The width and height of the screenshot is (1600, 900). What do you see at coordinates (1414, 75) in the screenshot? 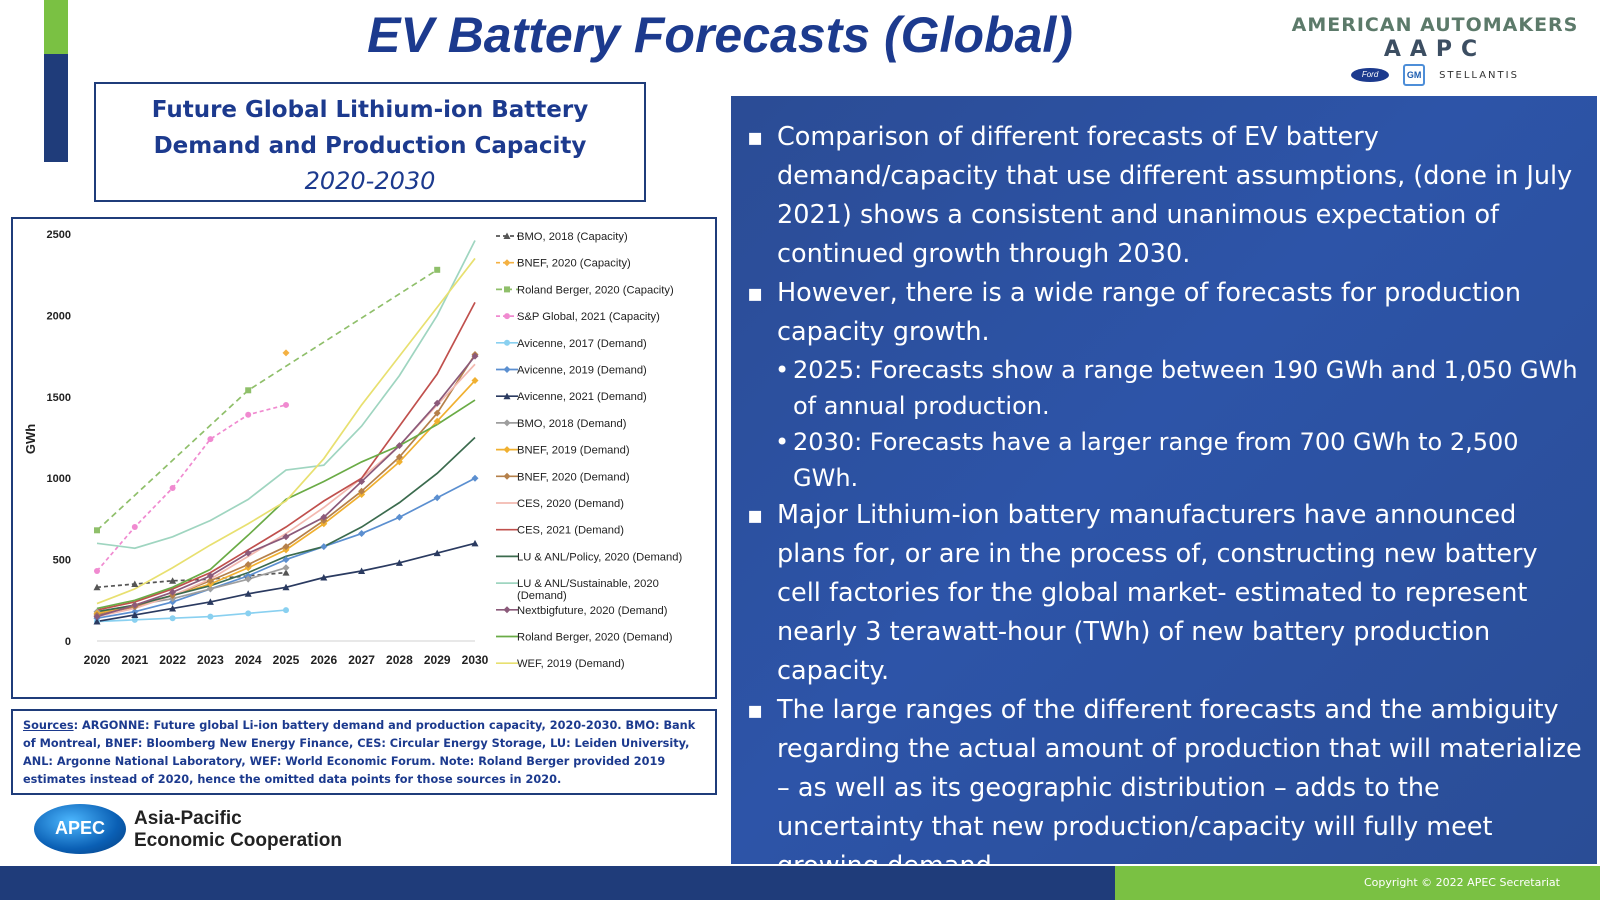
I see `gm-logo-icon: GM` at bounding box center [1414, 75].